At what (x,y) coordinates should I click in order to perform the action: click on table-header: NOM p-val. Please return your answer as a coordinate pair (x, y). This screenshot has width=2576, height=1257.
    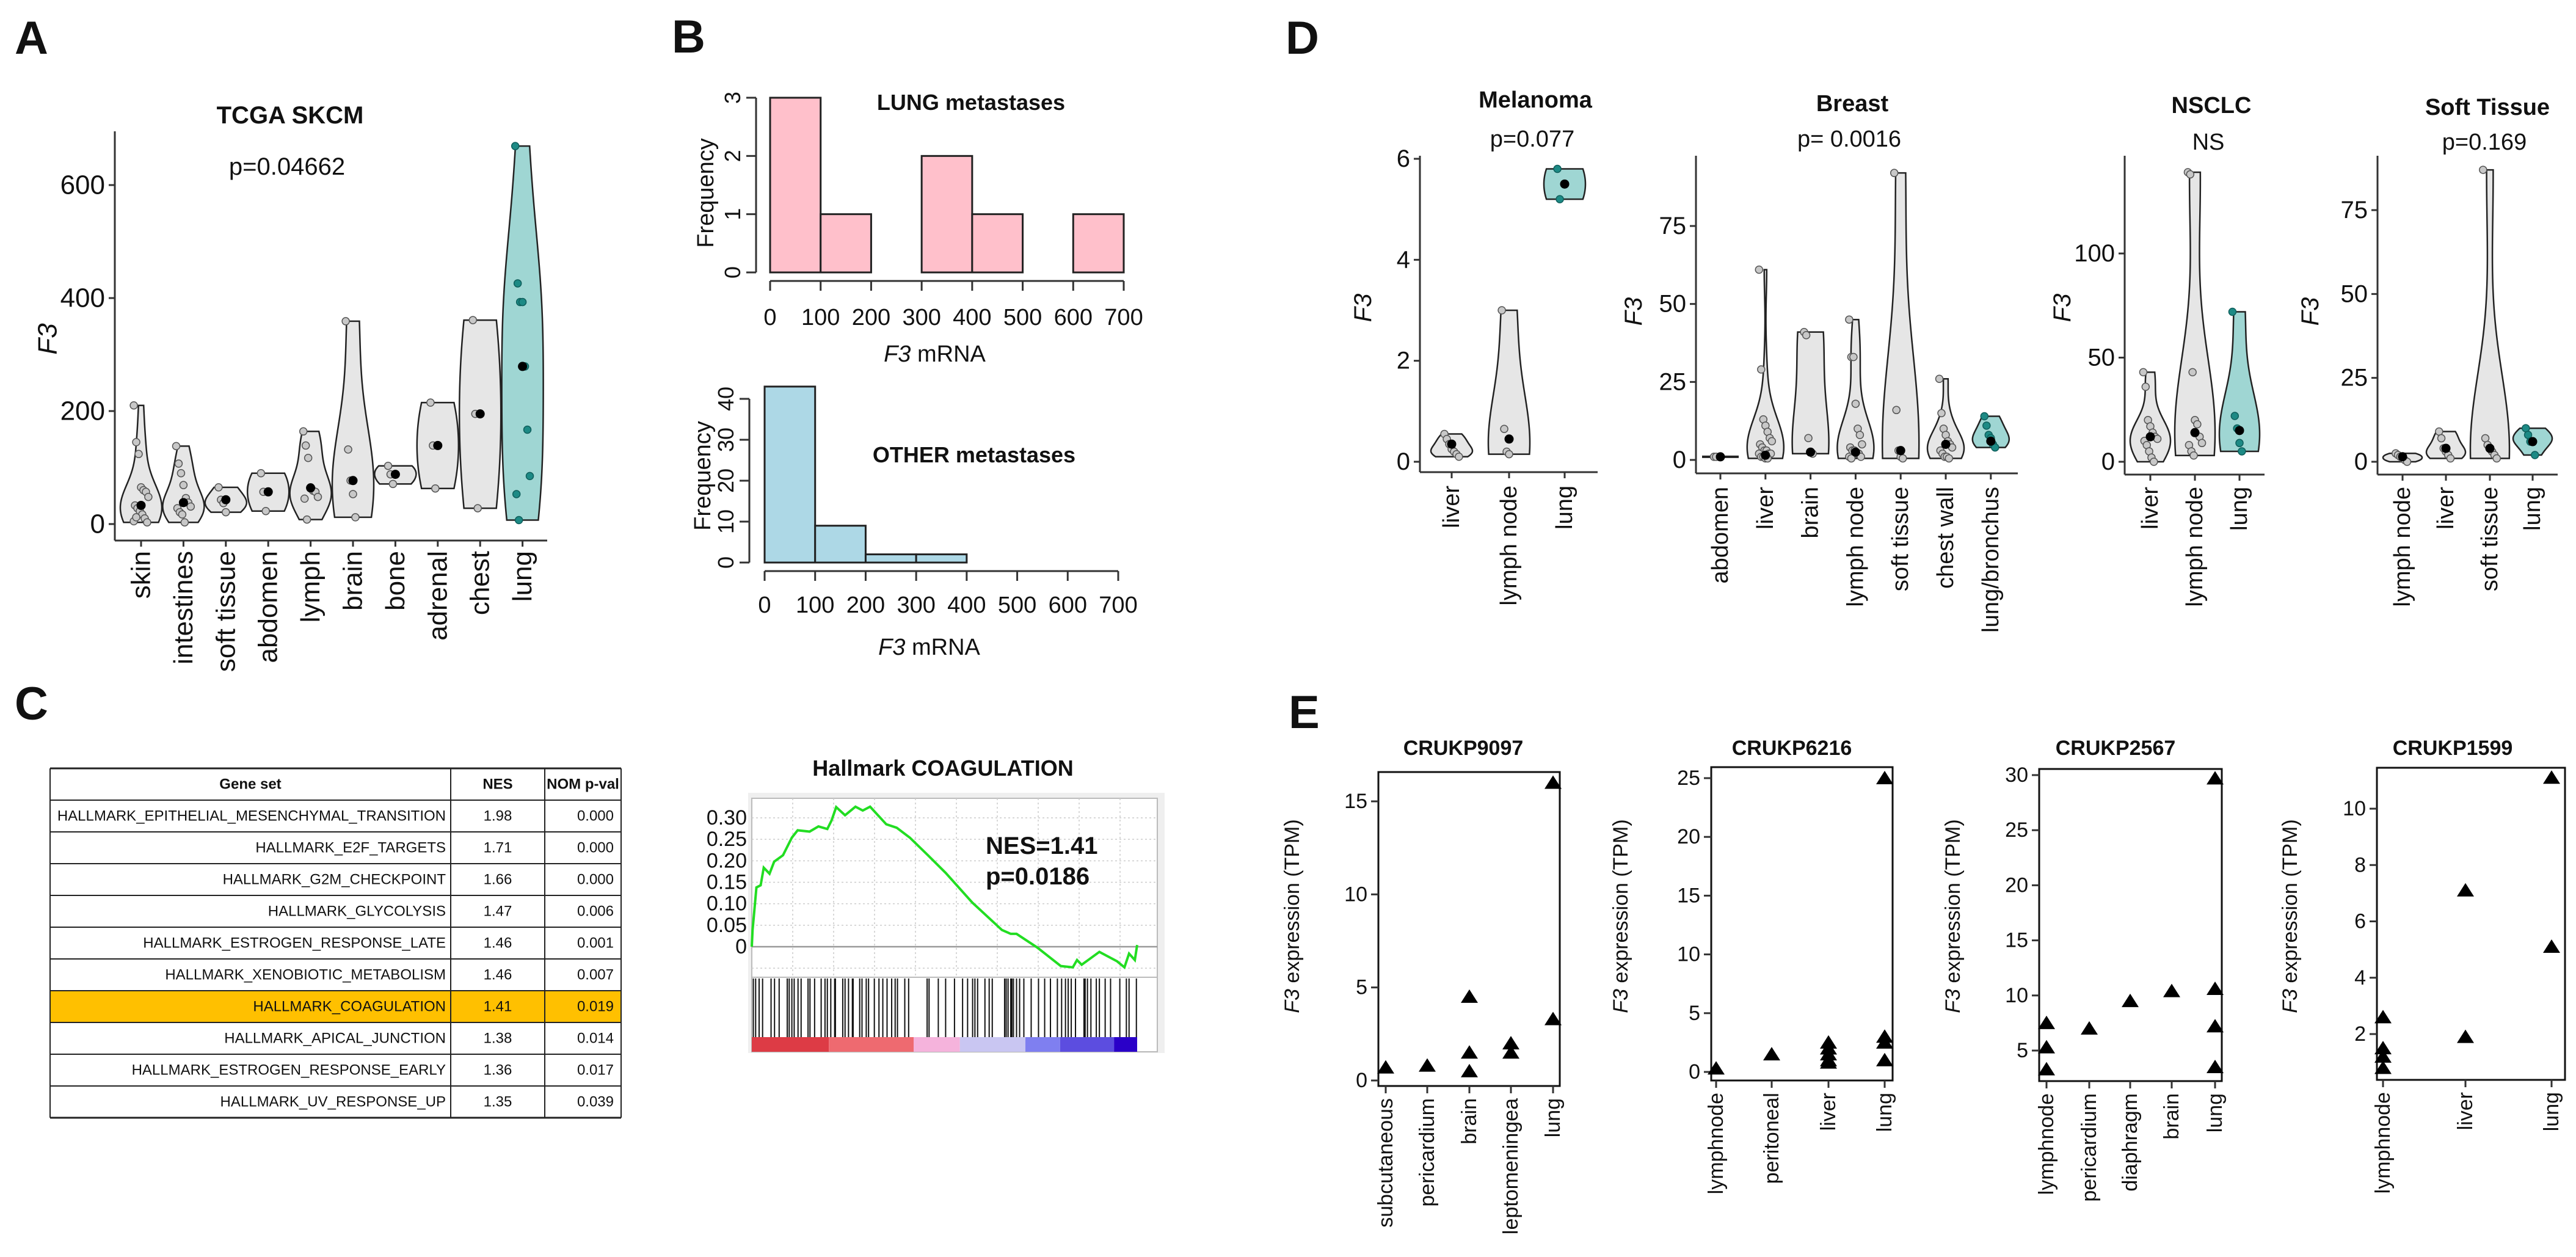
    Looking at the image, I should click on (583, 784).